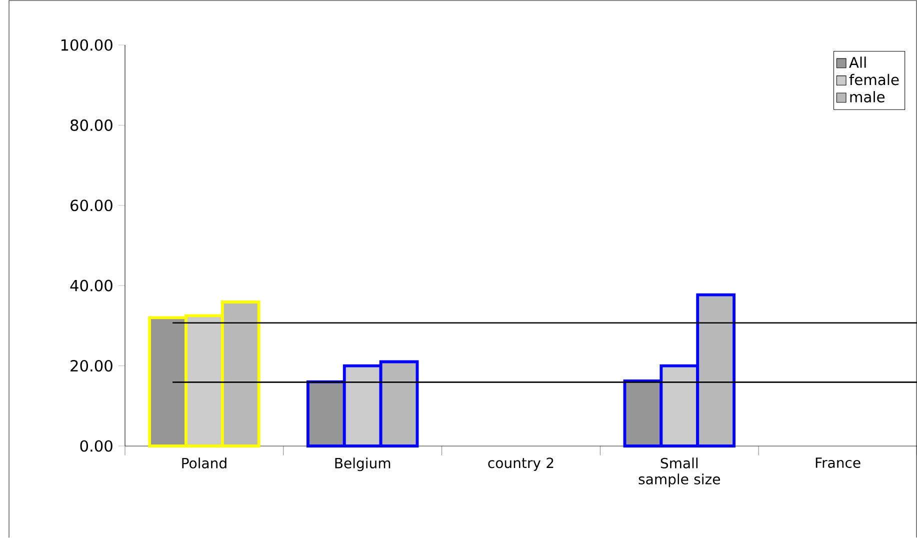 Image resolution: width=917 pixels, height=538 pixels. What do you see at coordinates (96, 446) in the screenshot?
I see `y-tick-label: 0.00` at bounding box center [96, 446].